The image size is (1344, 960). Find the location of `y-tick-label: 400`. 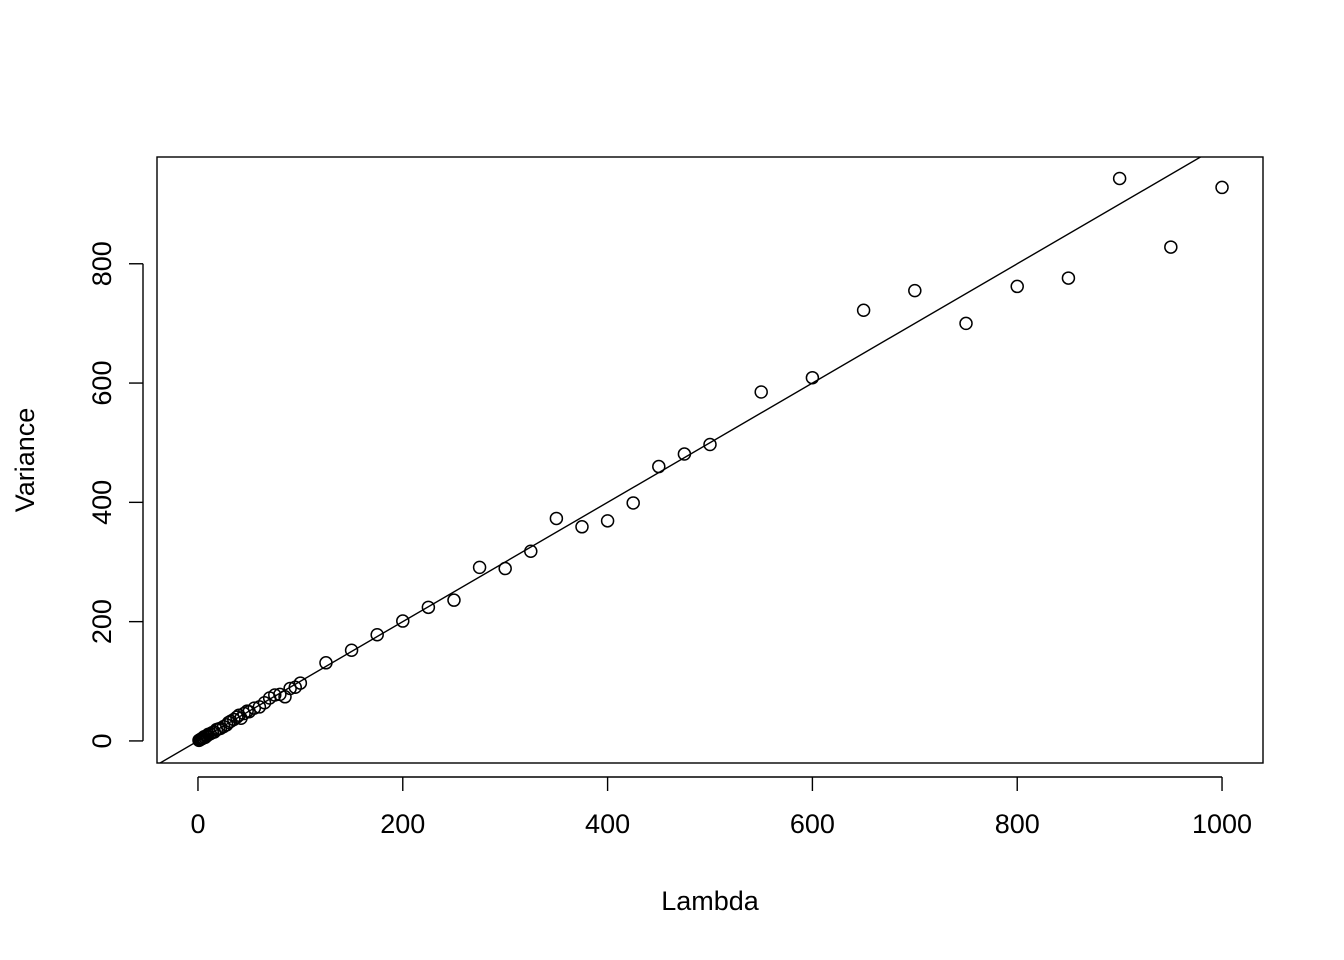

y-tick-label: 400 is located at coordinates (102, 502).